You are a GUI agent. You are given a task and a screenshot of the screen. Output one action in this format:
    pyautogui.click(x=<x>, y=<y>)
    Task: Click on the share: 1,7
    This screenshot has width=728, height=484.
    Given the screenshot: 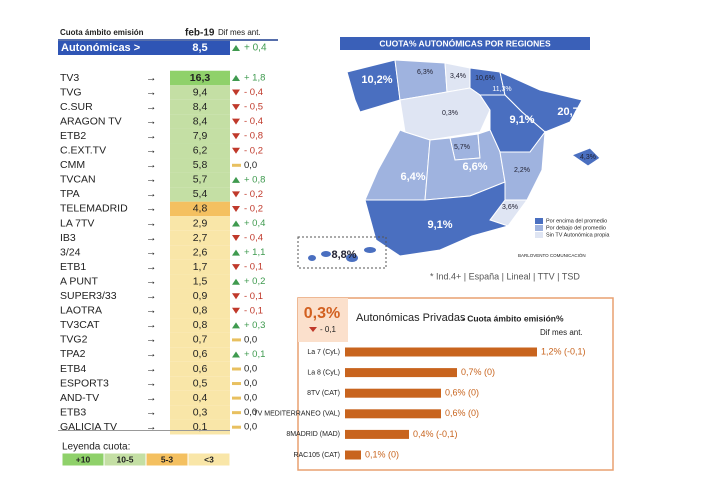 What is the action you would take?
    pyautogui.click(x=200, y=267)
    